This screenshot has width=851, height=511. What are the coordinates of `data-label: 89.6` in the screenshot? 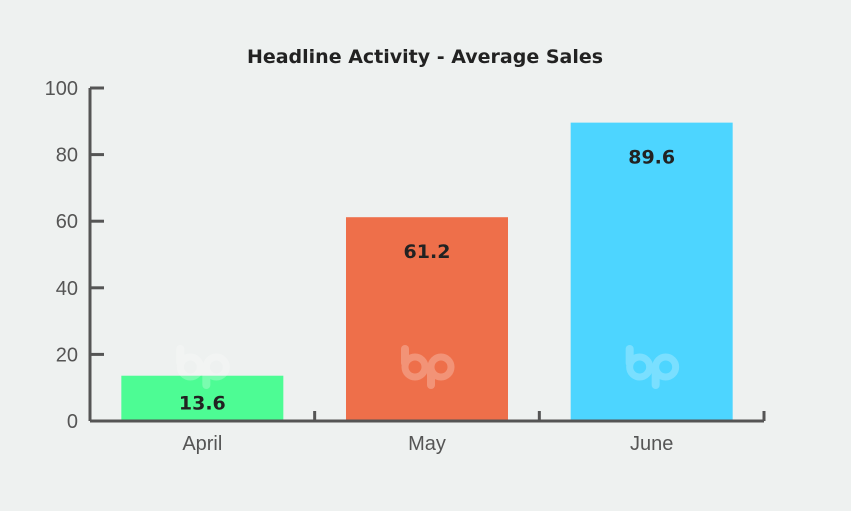 It's located at (651, 158).